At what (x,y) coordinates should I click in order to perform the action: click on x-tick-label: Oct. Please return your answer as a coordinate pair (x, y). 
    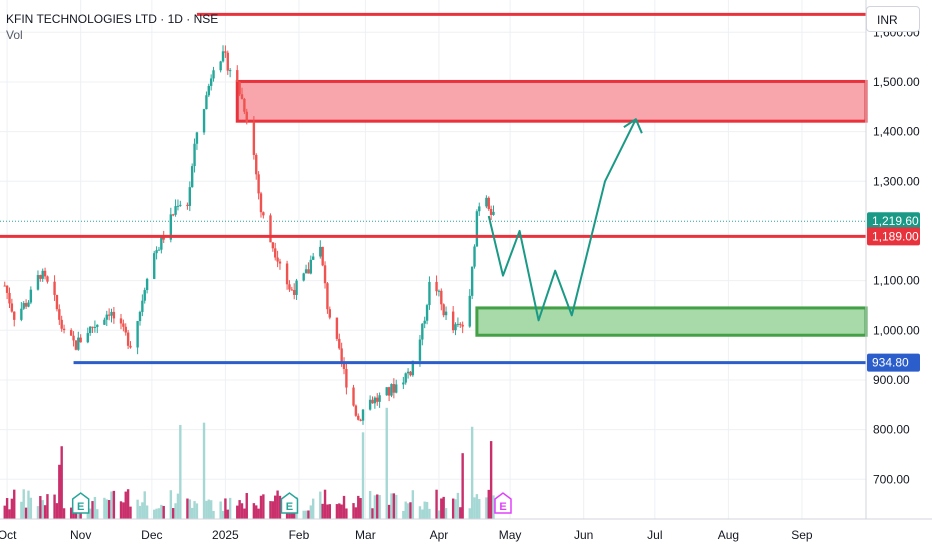
    Looking at the image, I should click on (8, 535).